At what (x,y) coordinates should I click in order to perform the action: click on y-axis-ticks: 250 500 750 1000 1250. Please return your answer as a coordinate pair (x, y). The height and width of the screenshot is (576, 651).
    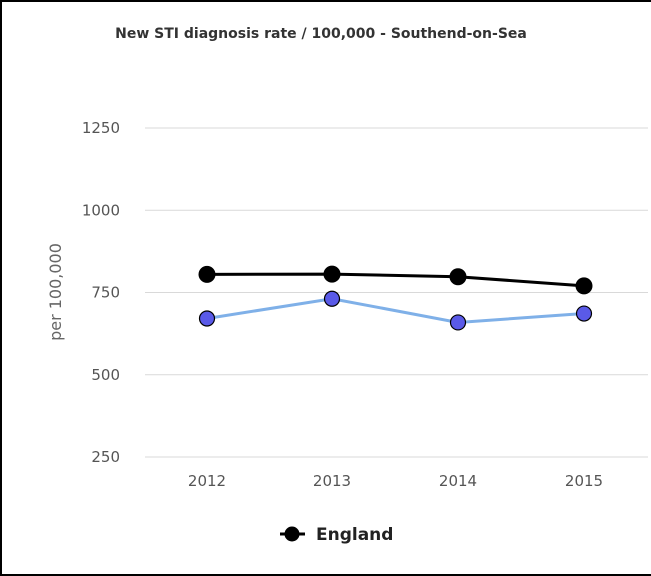
    Looking at the image, I should click on (101, 292).